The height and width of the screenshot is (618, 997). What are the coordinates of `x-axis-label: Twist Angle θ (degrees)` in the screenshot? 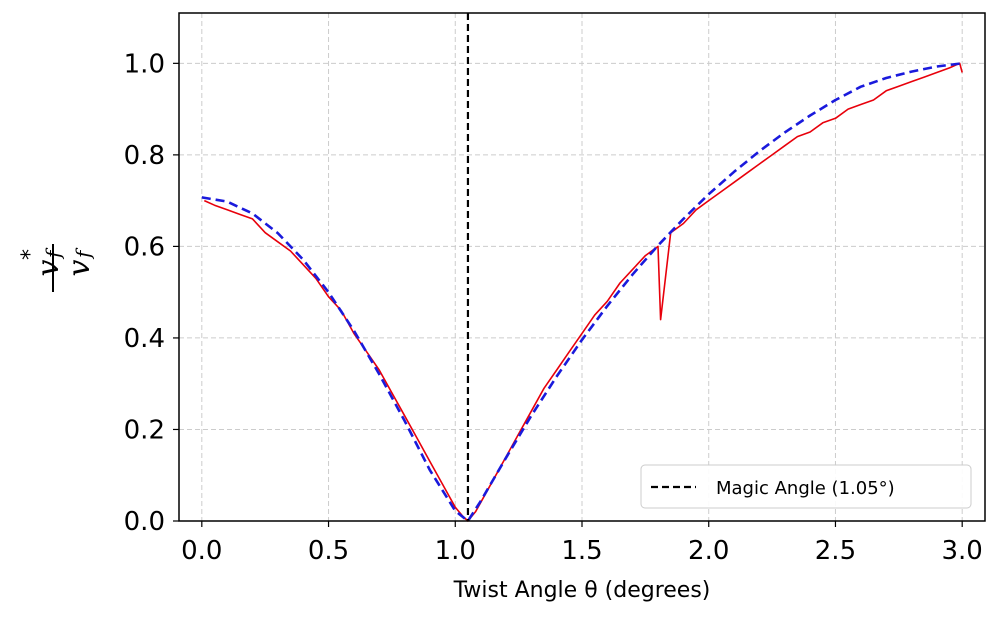 It's located at (582, 590).